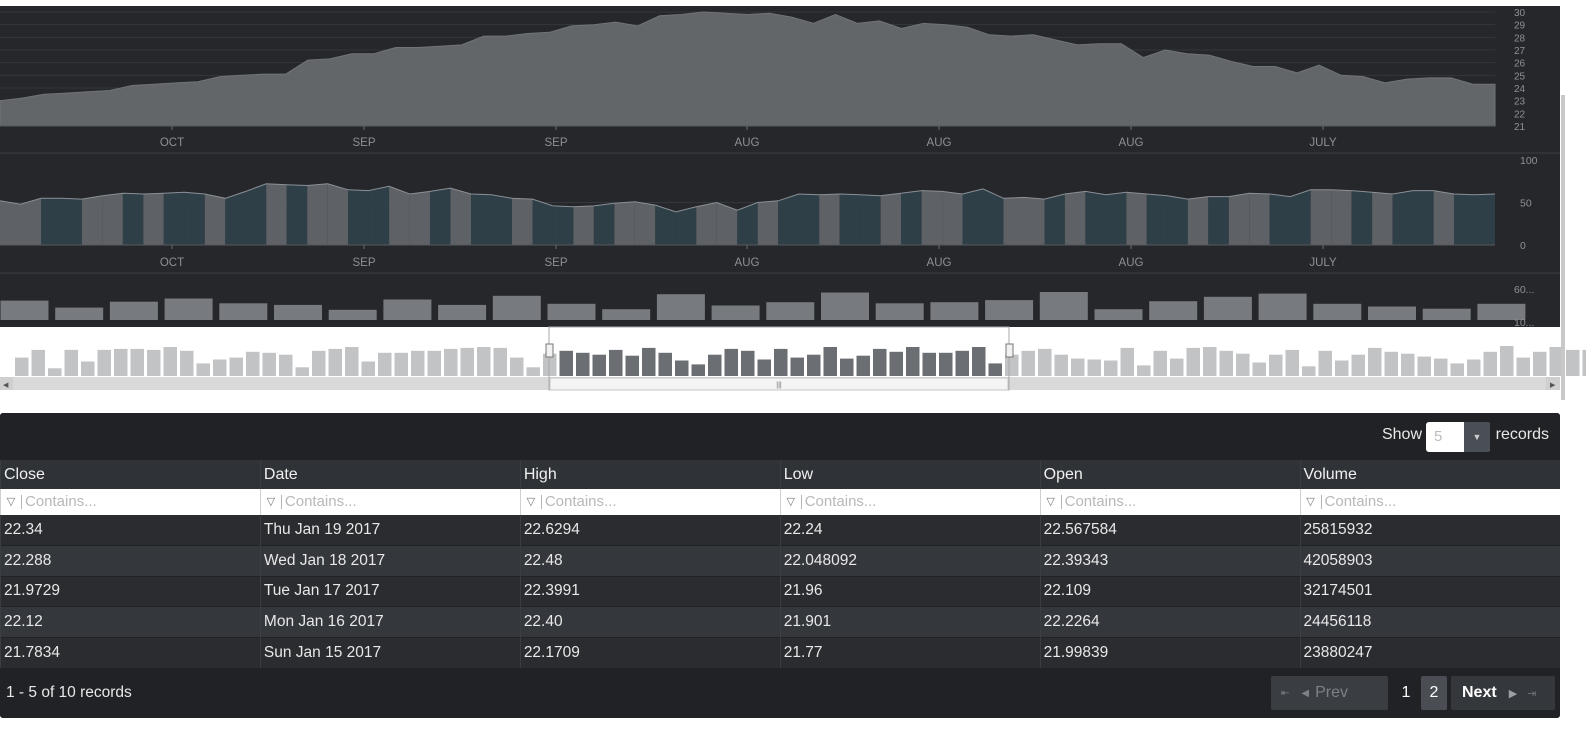 The width and height of the screenshot is (1586, 729). I want to click on page-1-button: 1, so click(1406, 692).